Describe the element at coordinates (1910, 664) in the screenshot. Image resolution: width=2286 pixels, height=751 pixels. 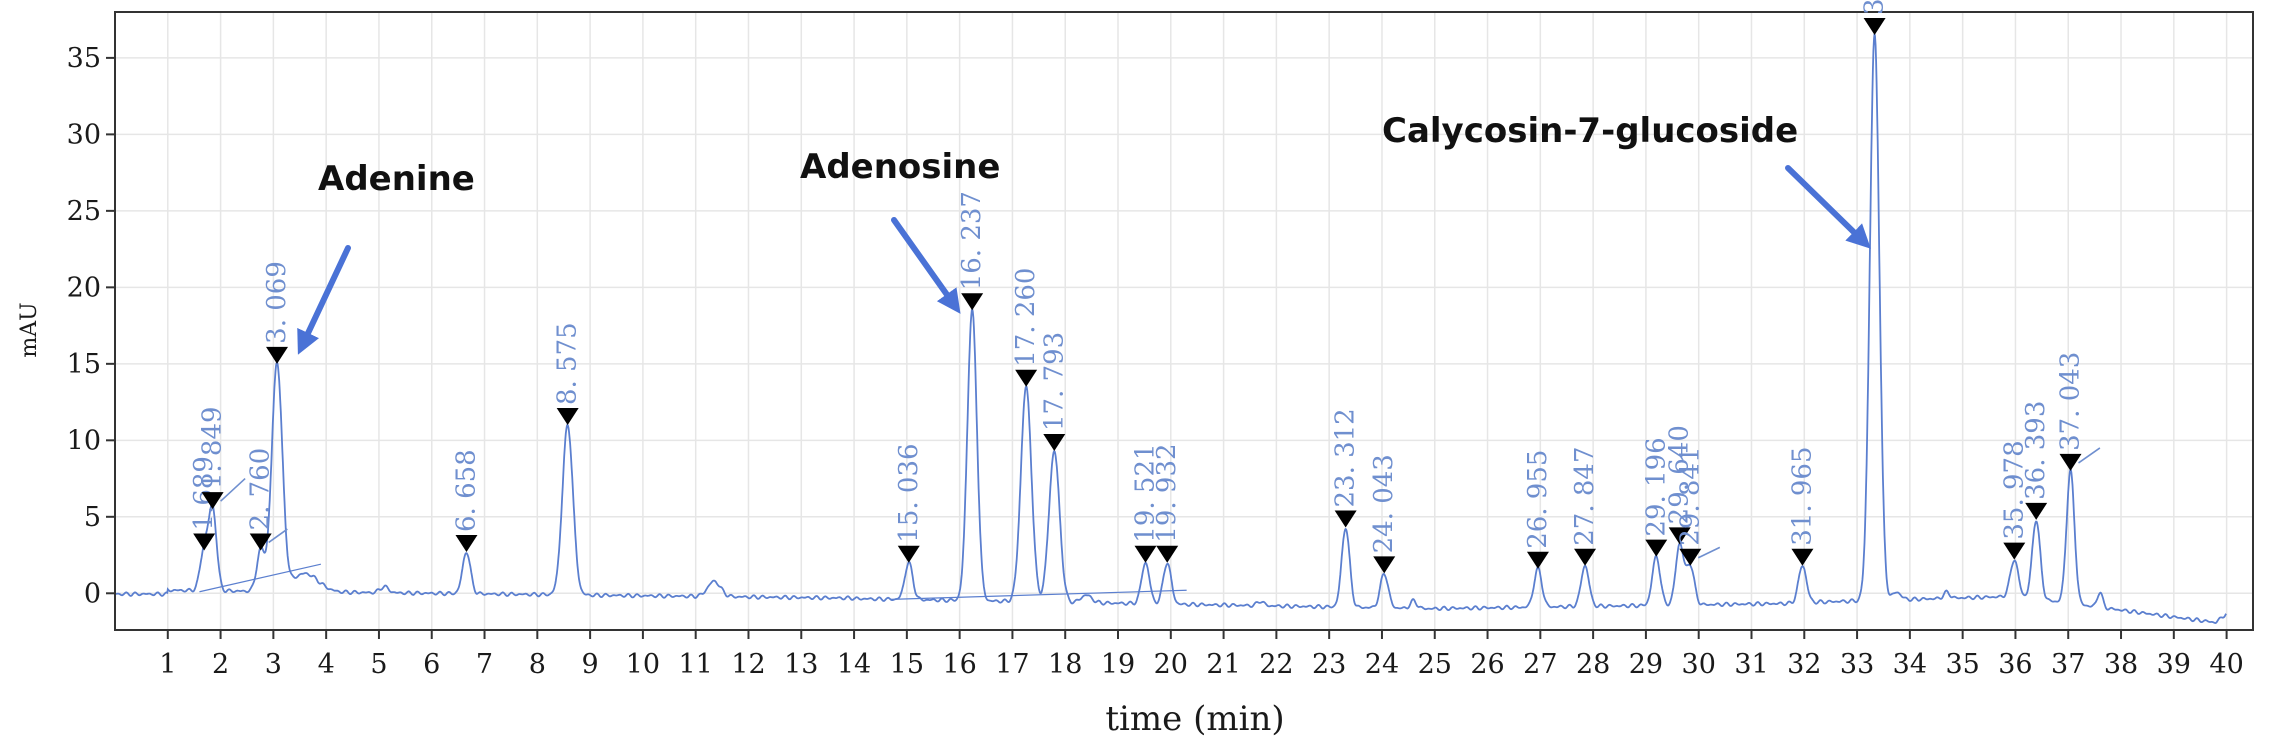
I see `x-tick-label: 34` at that location.